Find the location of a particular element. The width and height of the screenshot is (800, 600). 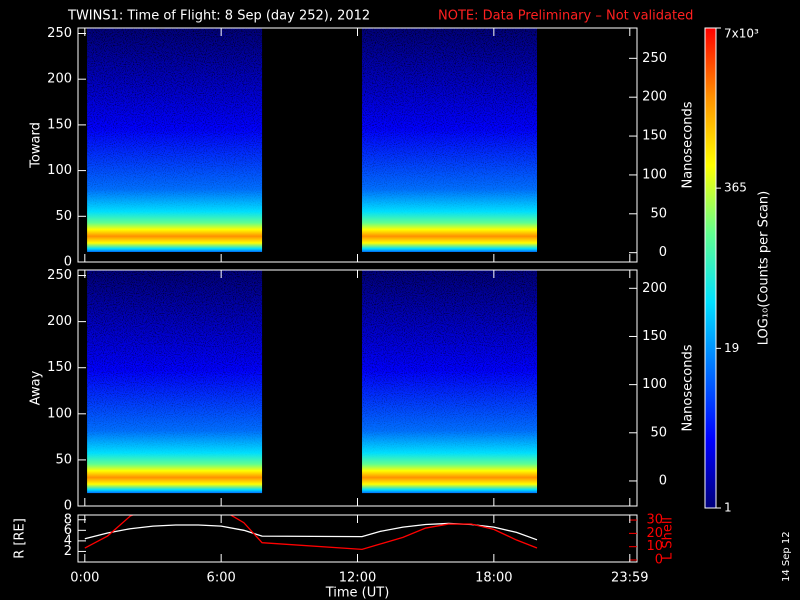

x-tick-label: 12:00 is located at coordinates (357, 578).